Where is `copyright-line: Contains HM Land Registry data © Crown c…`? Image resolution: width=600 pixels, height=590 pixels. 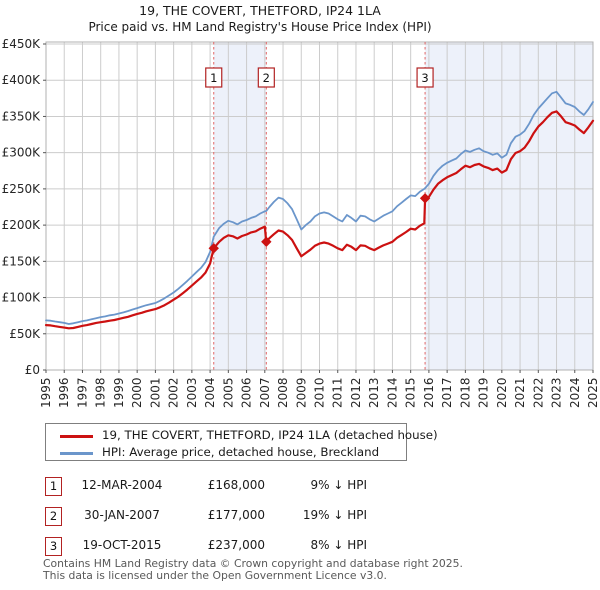
copyright-line: Contains HM Land Registry data © Crown c… is located at coordinates (253, 563).